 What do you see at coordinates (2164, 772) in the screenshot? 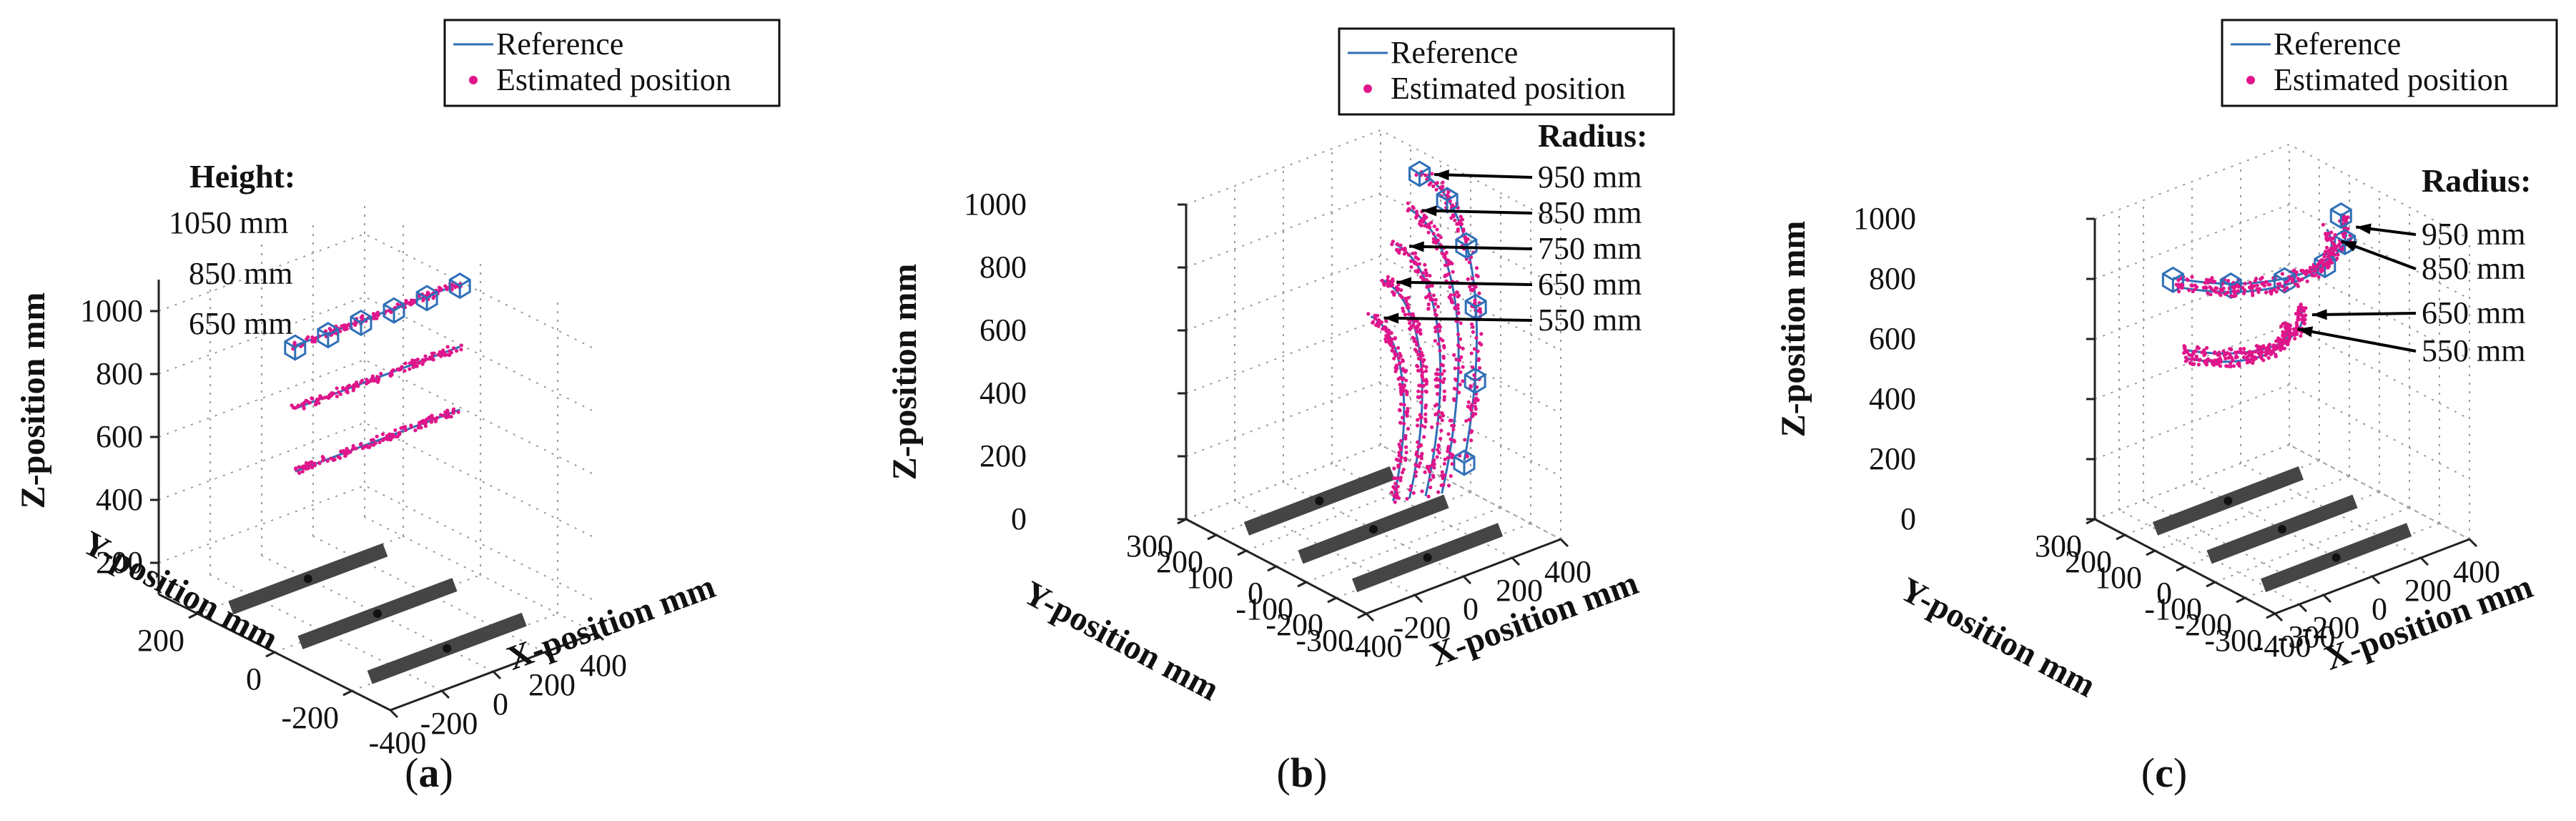
I see `panel-label-letter: c` at bounding box center [2164, 772].